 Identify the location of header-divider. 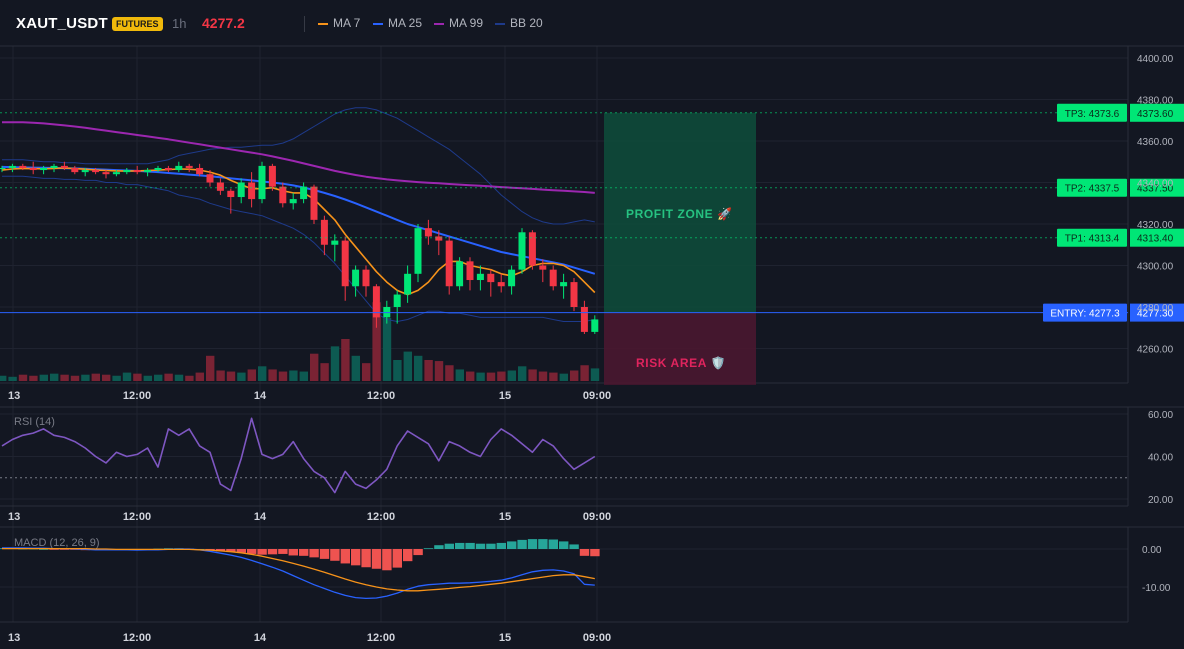
(304, 24).